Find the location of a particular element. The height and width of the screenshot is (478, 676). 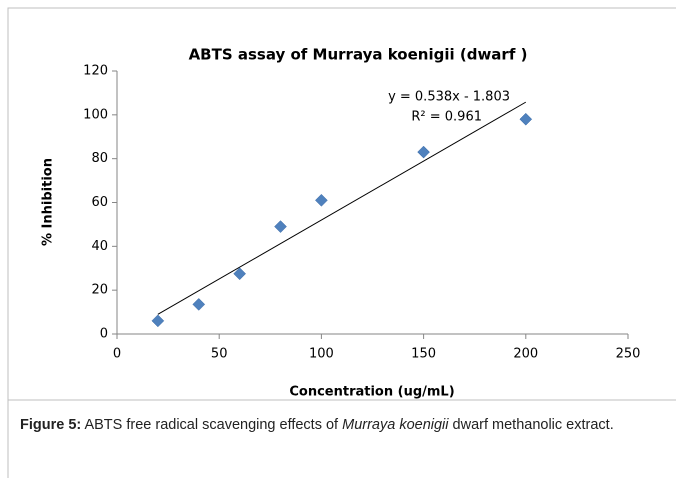

caption-text: dwarf methanolic extract. is located at coordinates (533, 425).